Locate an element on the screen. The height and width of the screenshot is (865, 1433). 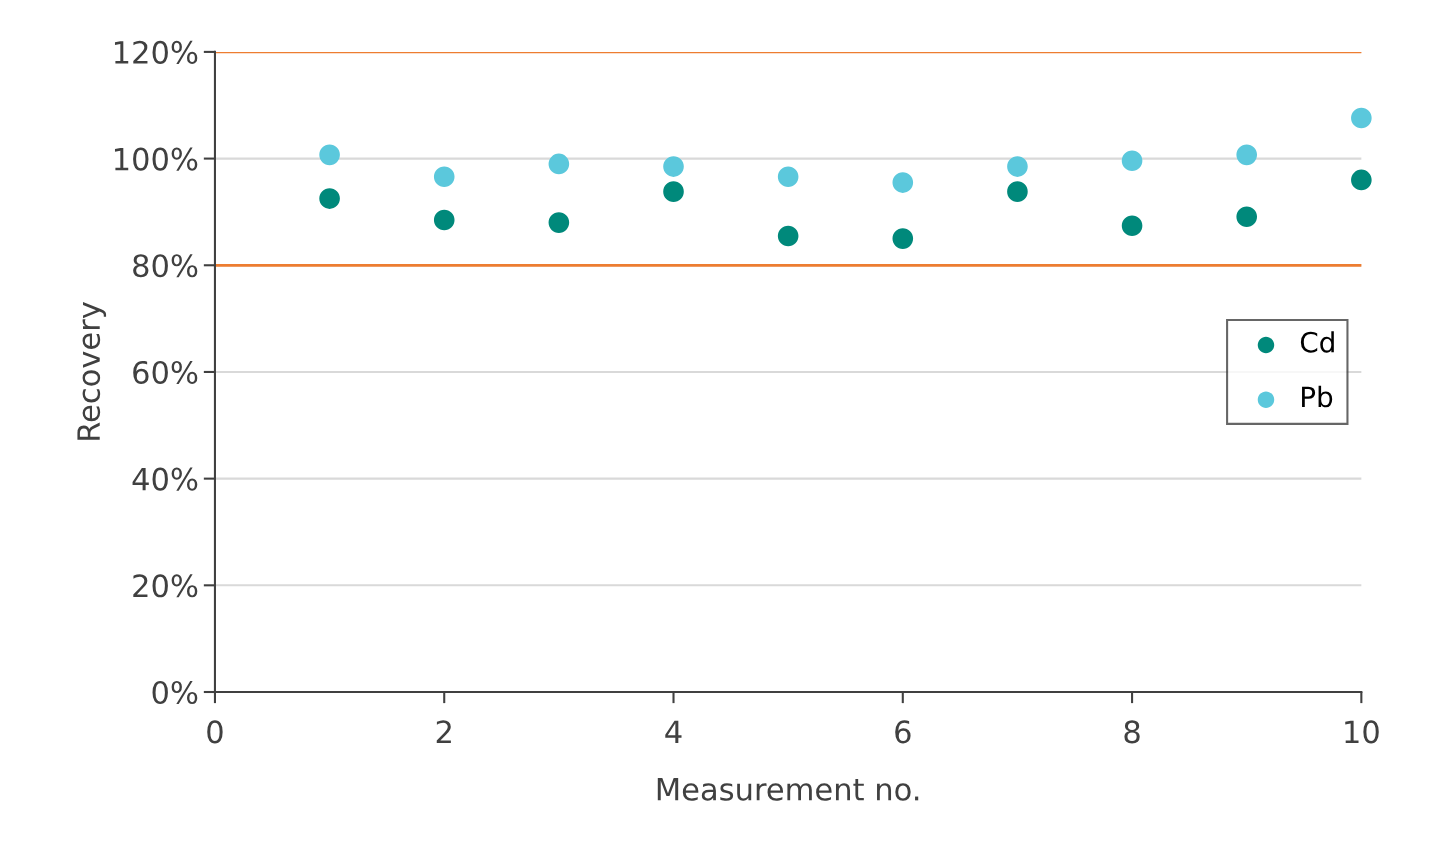
y-tick-label: 40% is located at coordinates (165, 479).